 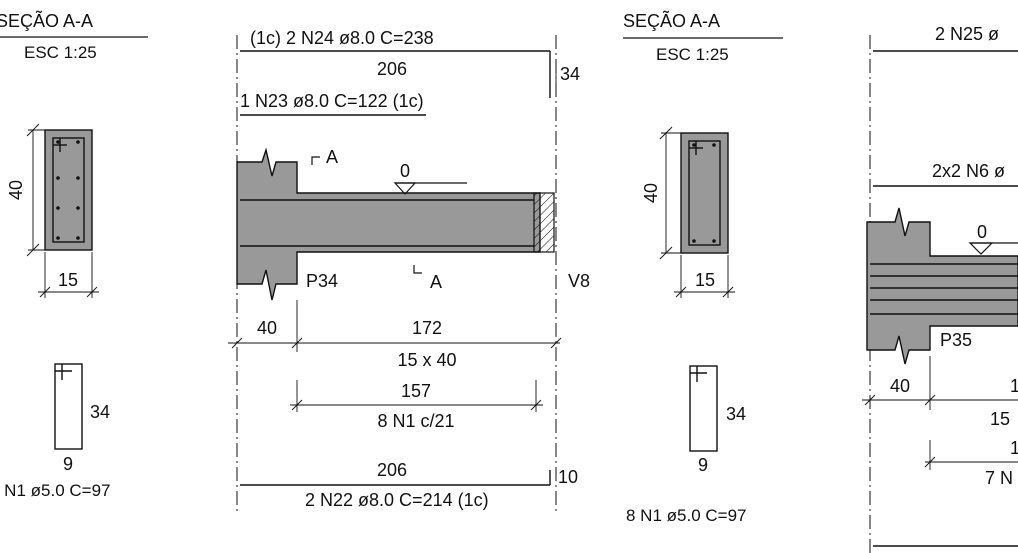 I want to click on right-section-rebars, so click(x=704, y=193).